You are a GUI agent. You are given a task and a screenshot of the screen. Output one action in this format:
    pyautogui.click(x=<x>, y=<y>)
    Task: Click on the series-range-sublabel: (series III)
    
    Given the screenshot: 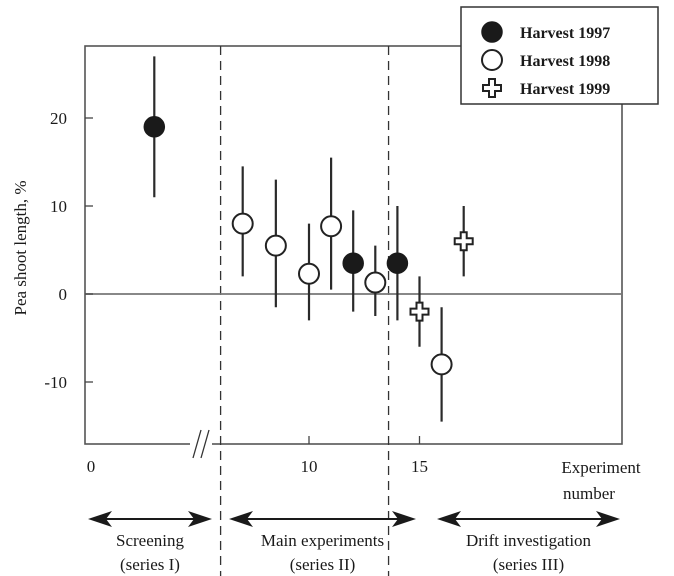 What is the action you would take?
    pyautogui.click(x=528, y=564)
    